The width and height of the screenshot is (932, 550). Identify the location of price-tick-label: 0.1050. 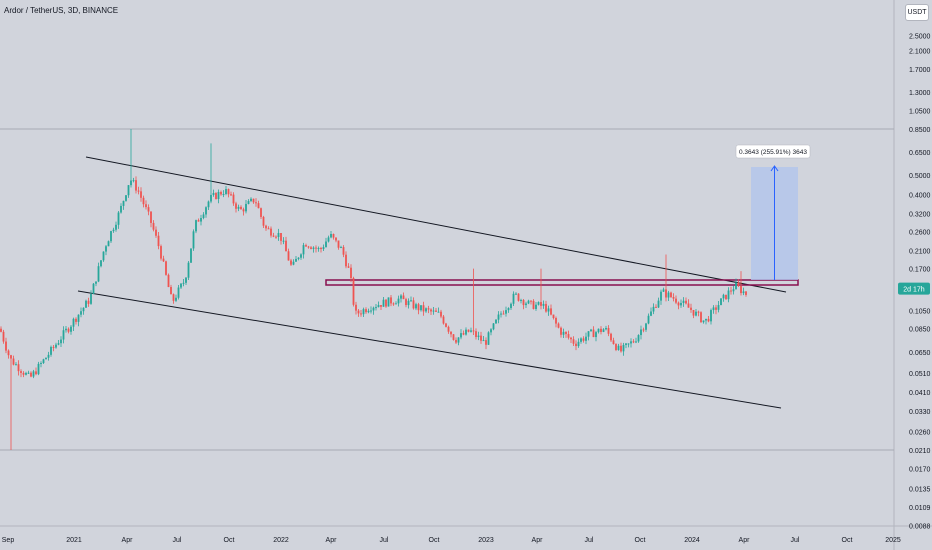
(920, 311).